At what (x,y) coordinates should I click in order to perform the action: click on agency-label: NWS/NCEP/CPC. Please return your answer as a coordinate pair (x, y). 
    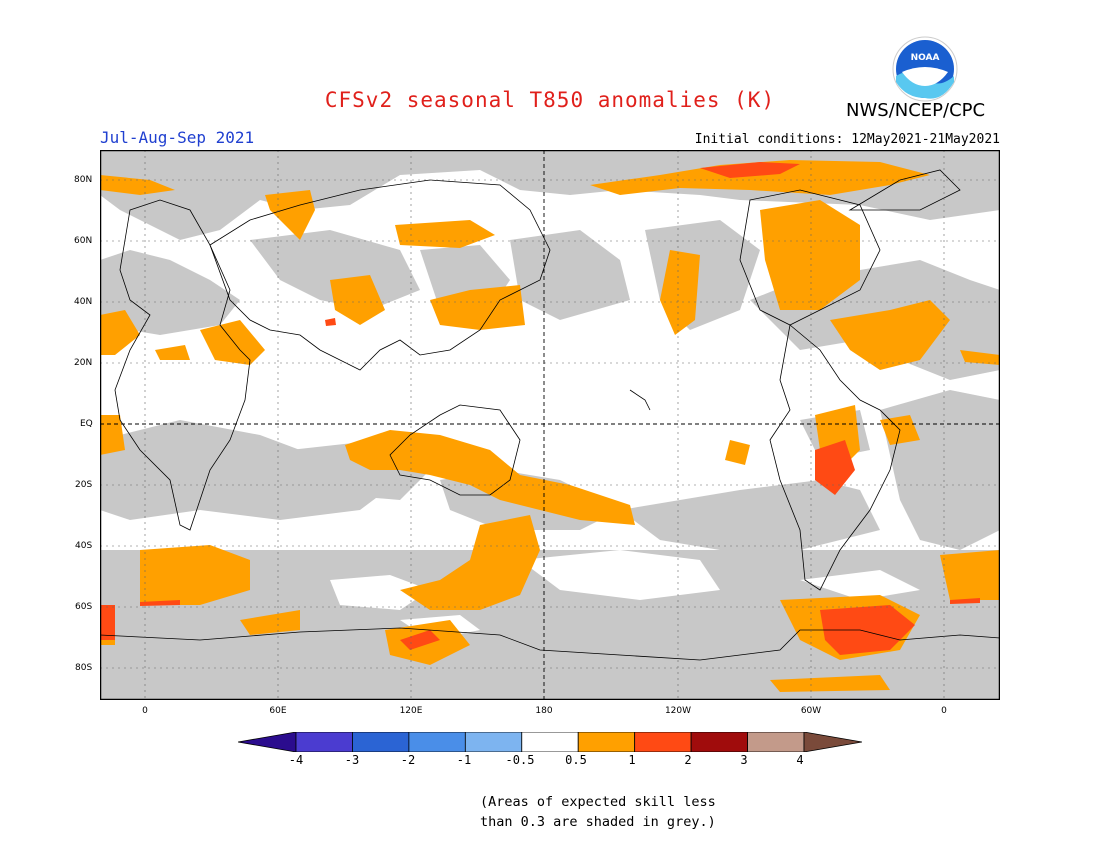
    Looking at the image, I should click on (916, 110).